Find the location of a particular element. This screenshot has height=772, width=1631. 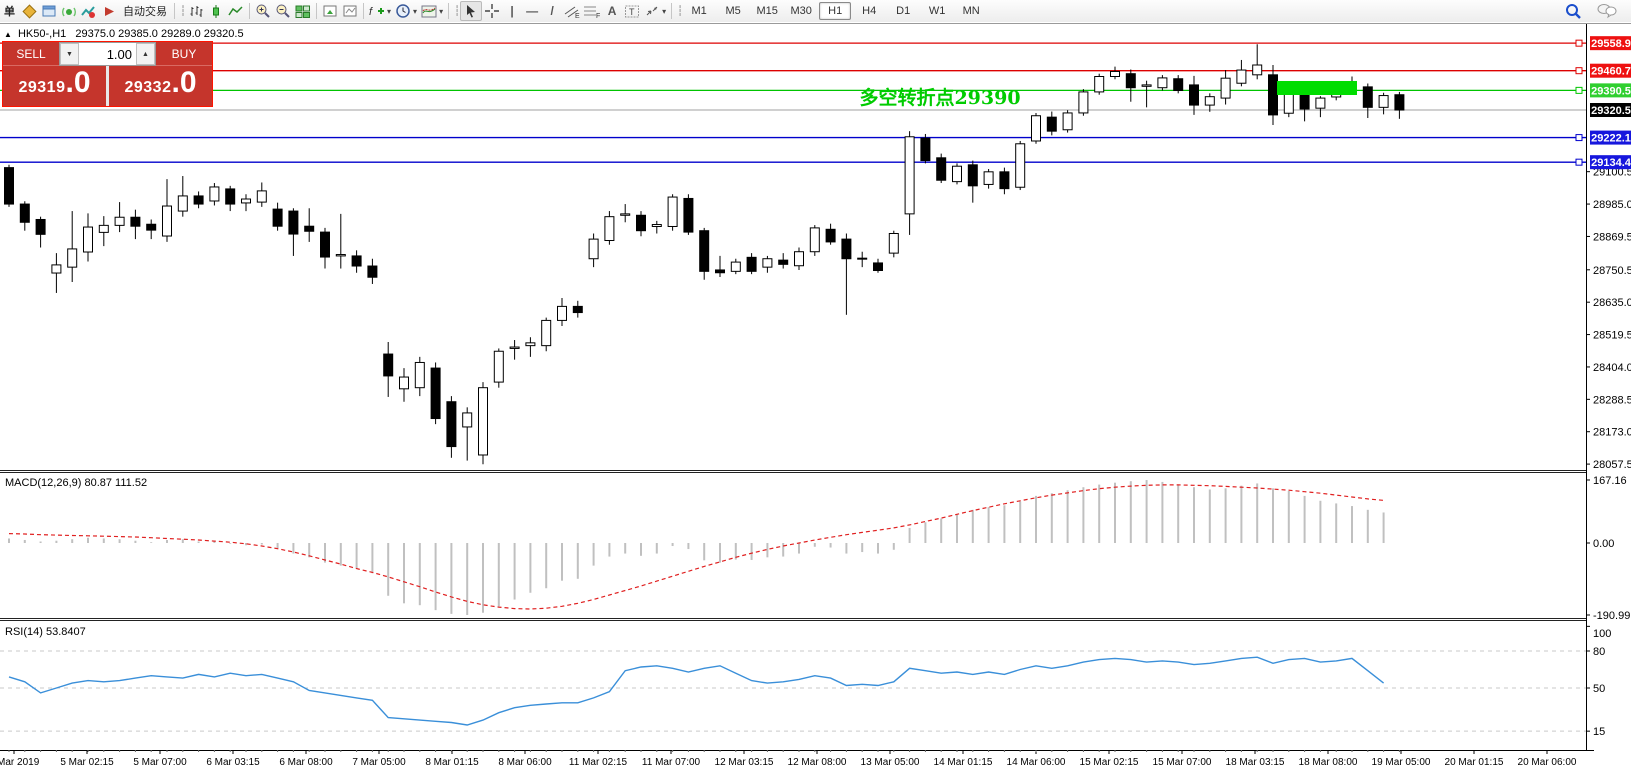

new-order-partial-button: 单 is located at coordinates (9, 12).